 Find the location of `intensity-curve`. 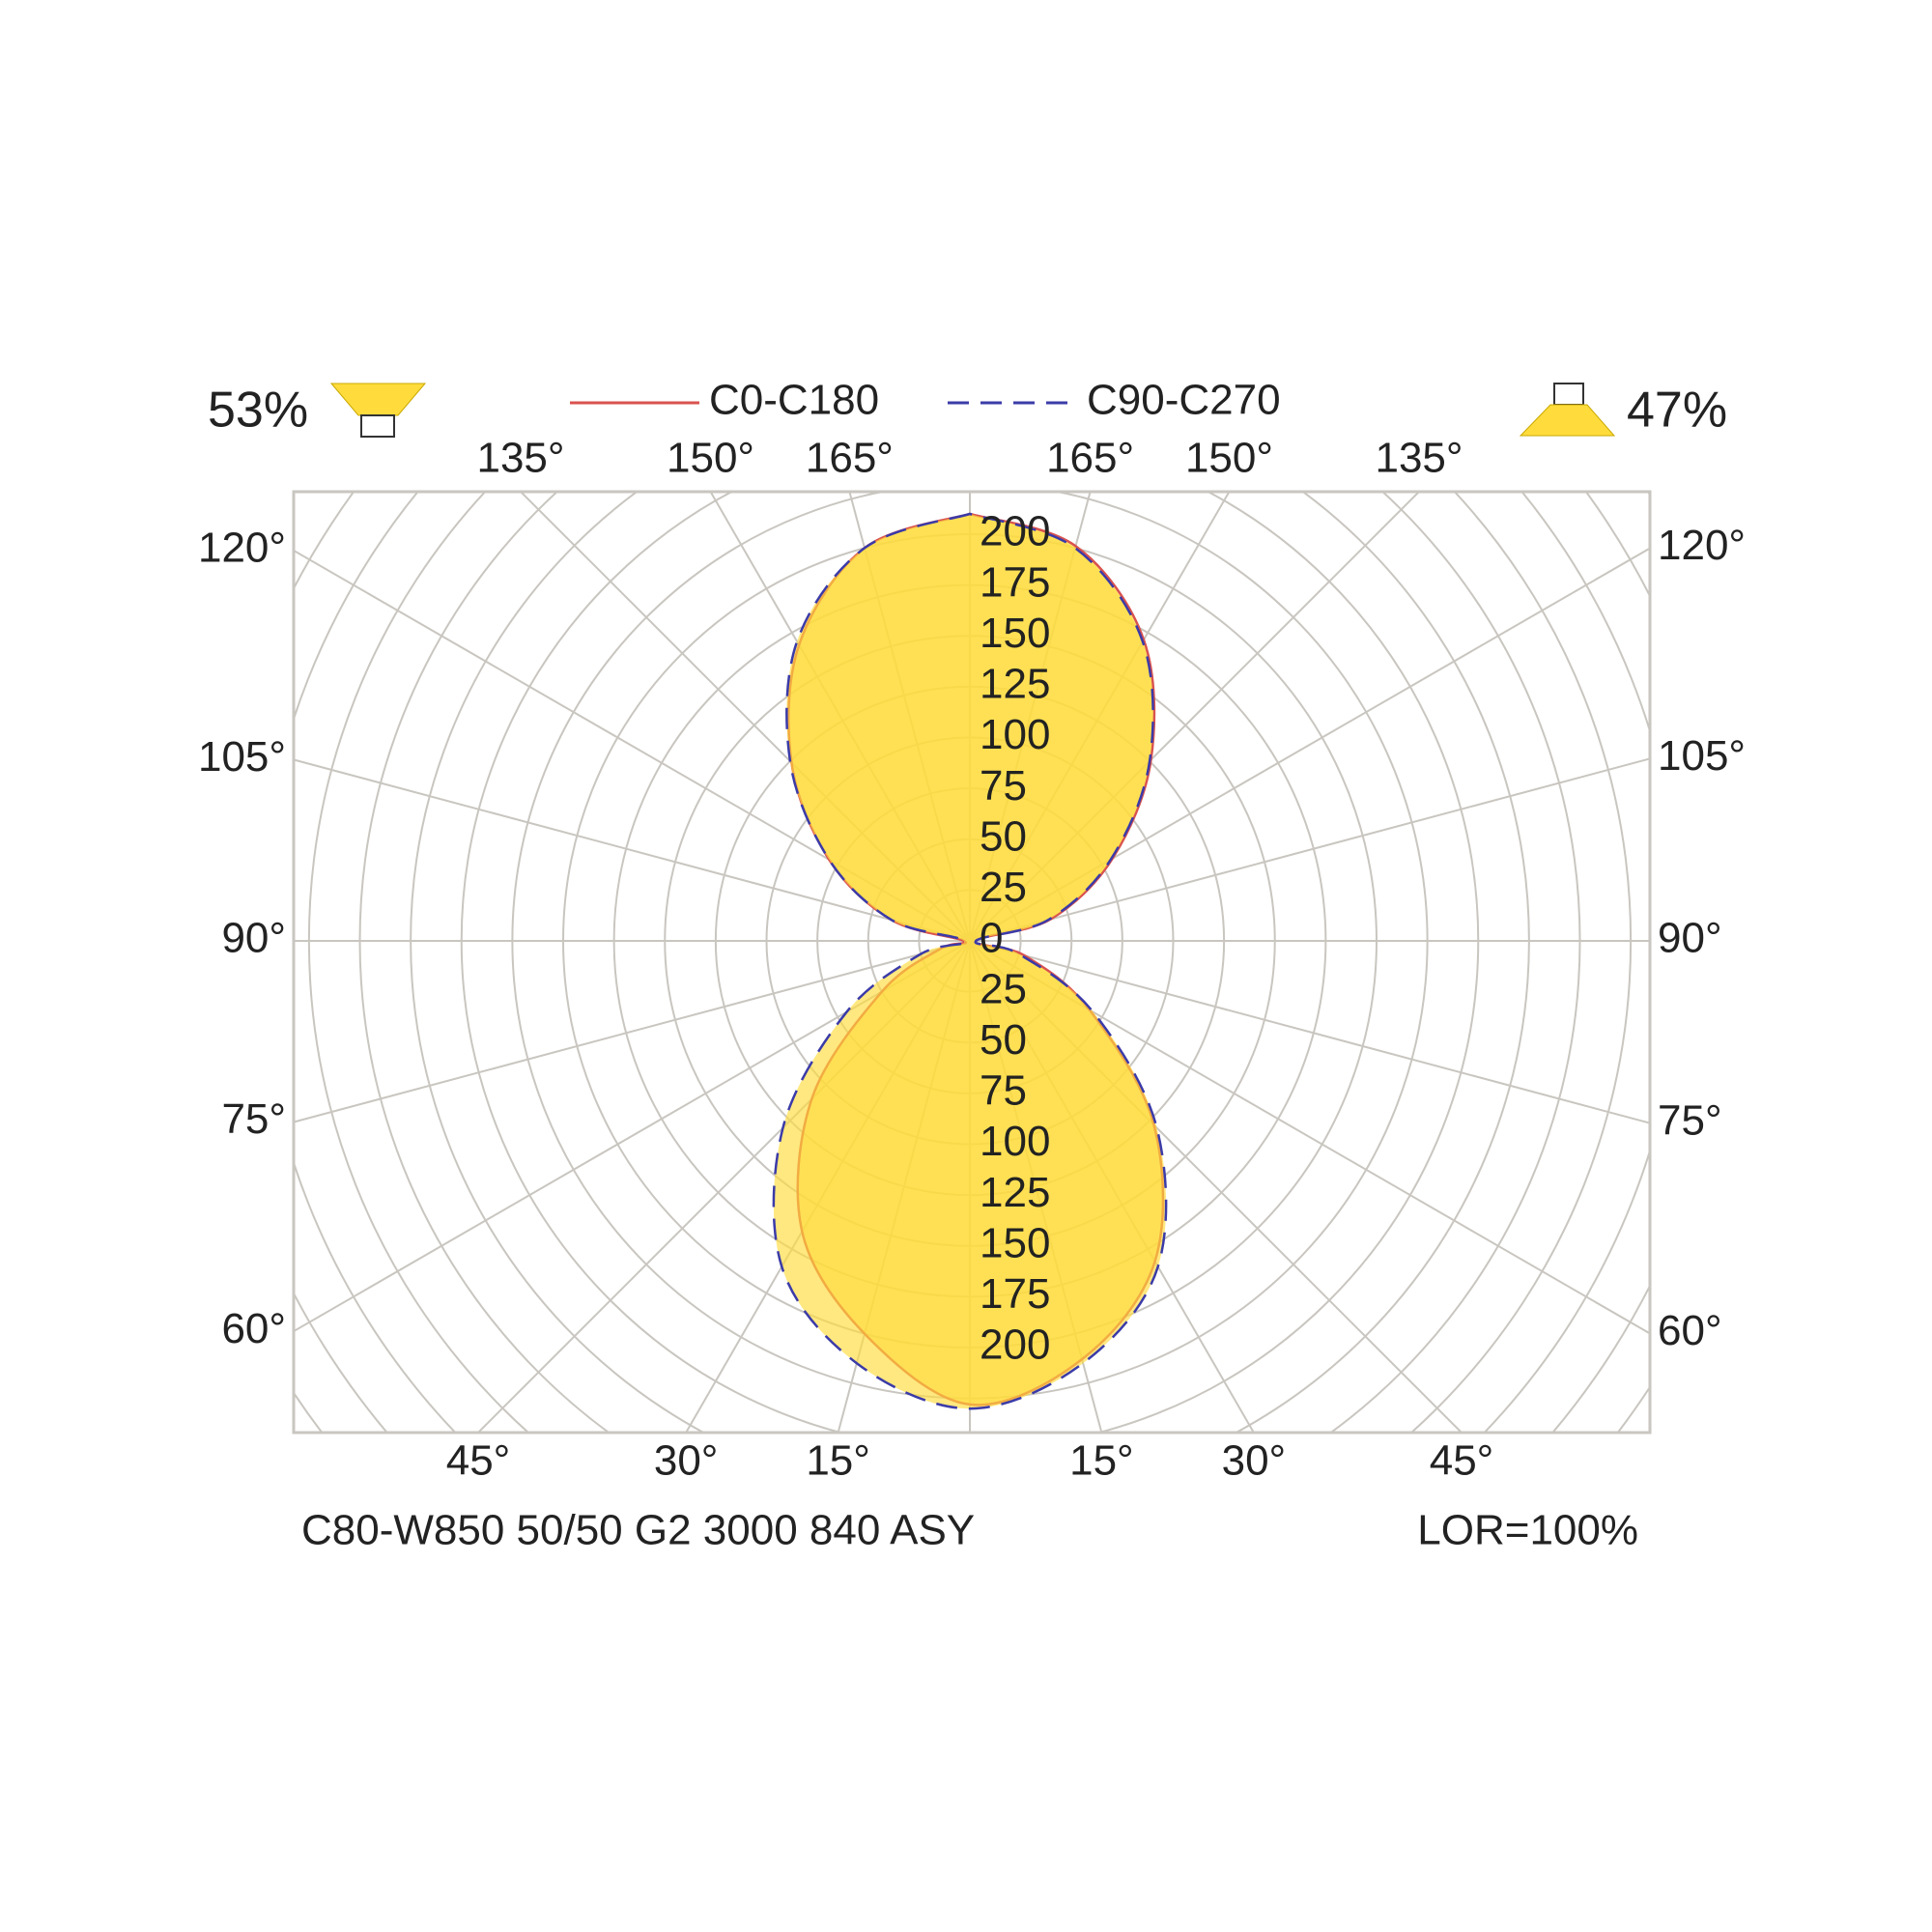

intensity-curve is located at coordinates (970, 961).